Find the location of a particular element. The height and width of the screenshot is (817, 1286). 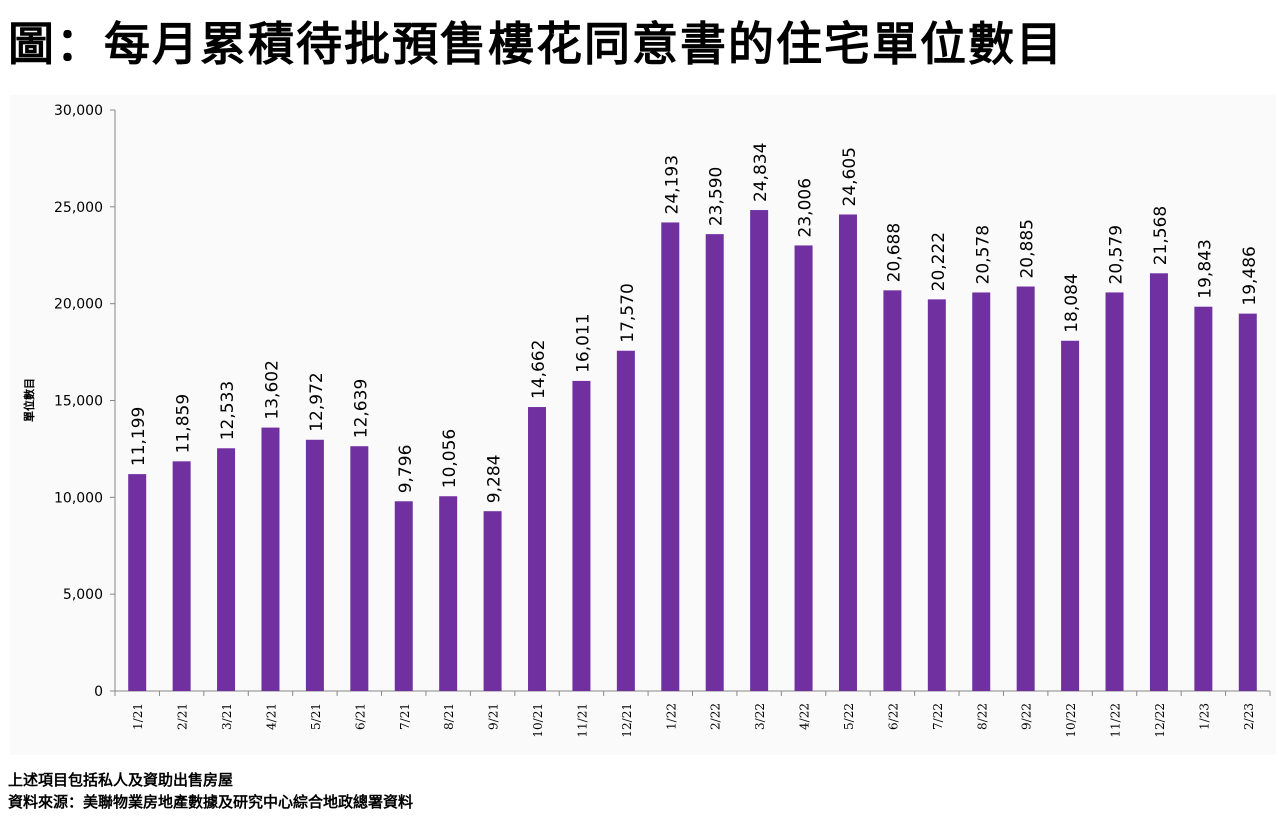

chart-title: 圖：每月累積待批預售樓花同意書的住宅單位數目 is located at coordinates (536, 44).